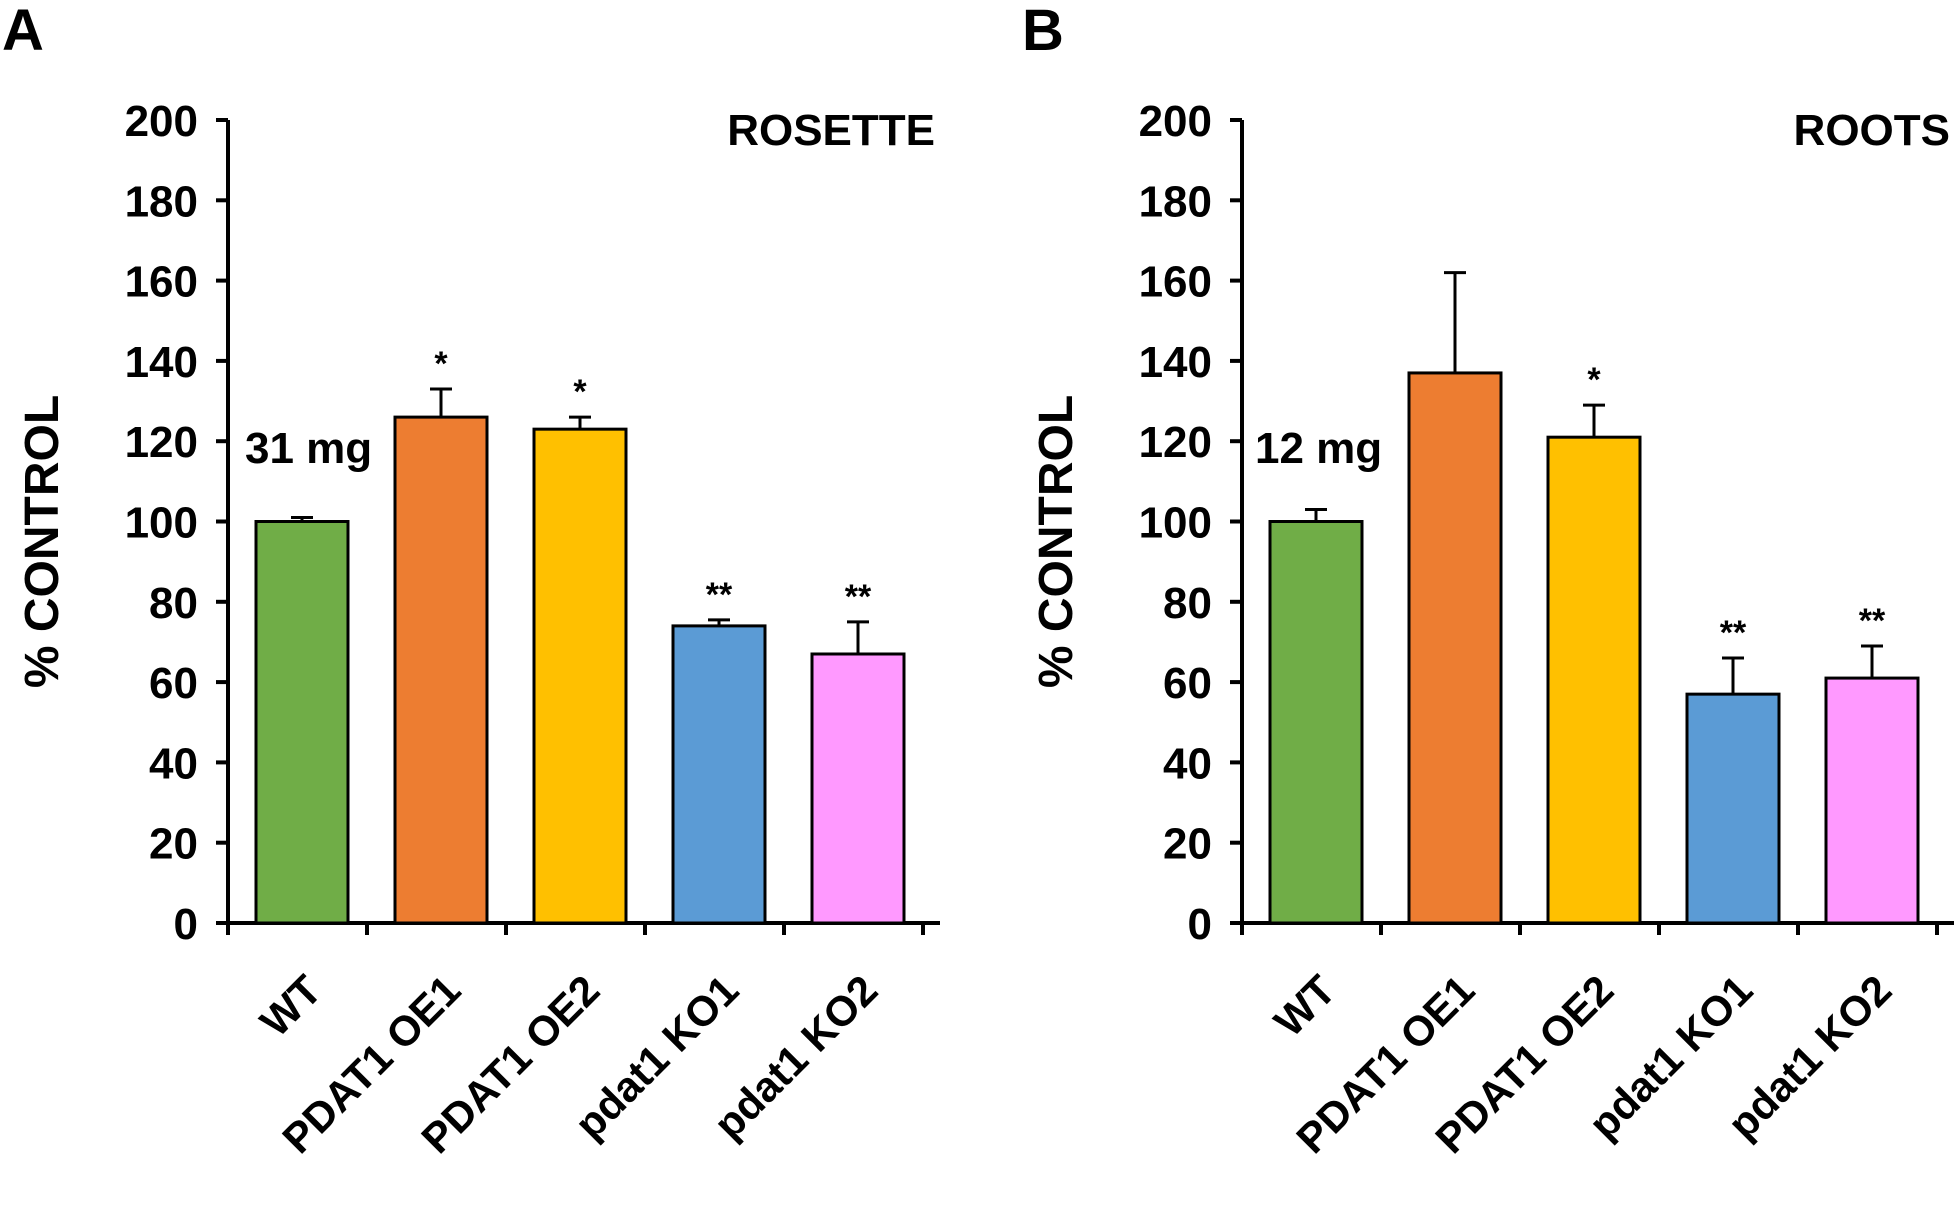 Image resolution: width=1960 pixels, height=1211 pixels. I want to click on panel-letter: A, so click(23, 31).